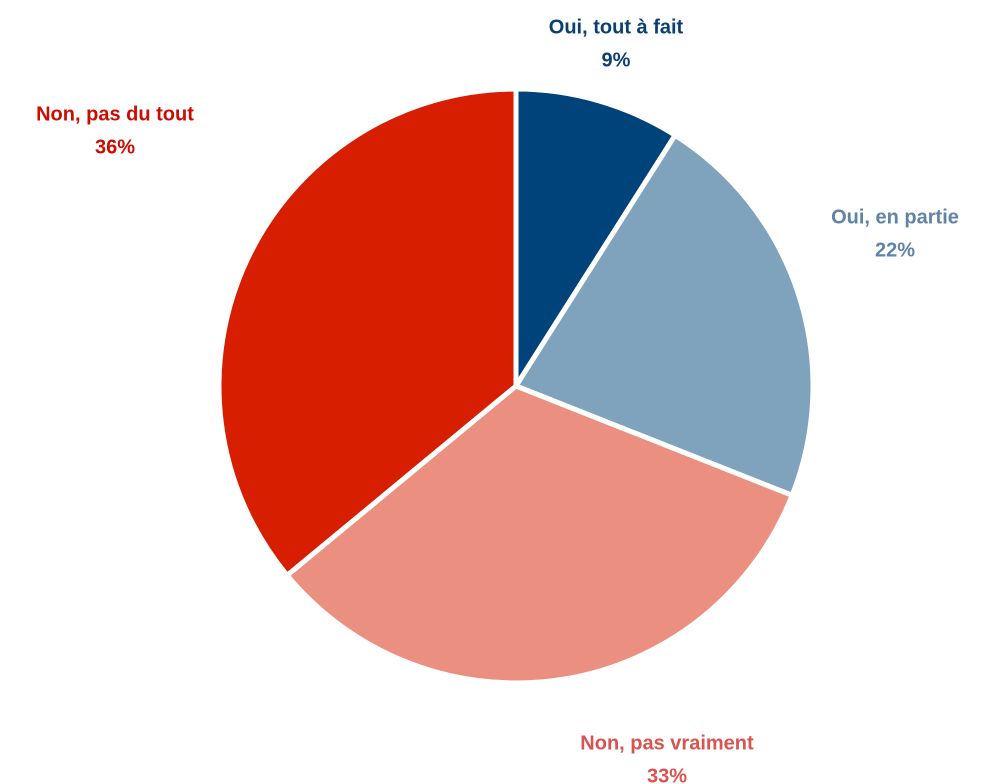 The height and width of the screenshot is (784, 988). Describe the element at coordinates (667, 774) in the screenshot. I see `slice-value-label: 33%` at that location.